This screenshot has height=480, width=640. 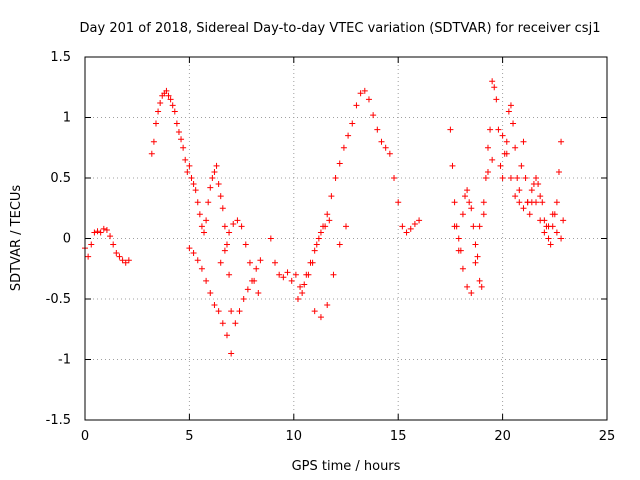 I want to click on x-tick-label: 25, so click(x=607, y=436).